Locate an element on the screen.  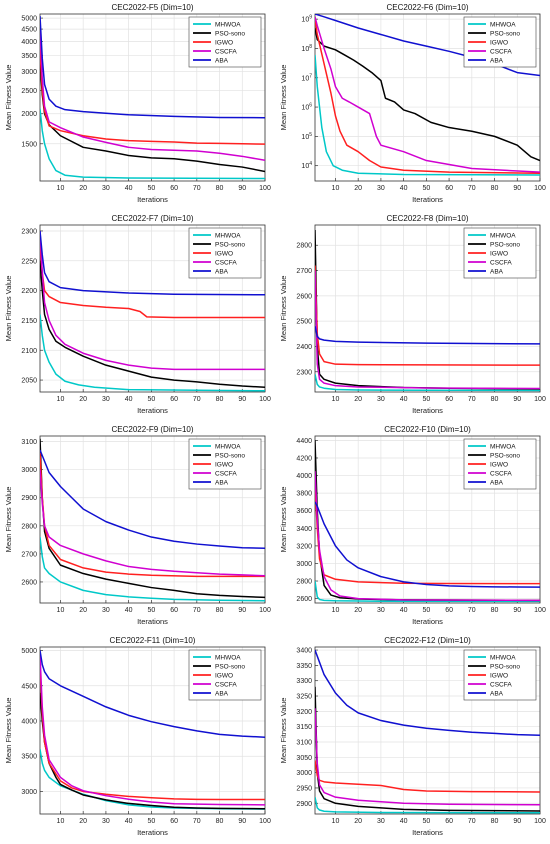
y-tick-label: 3200 is located at coordinates (304, 712).